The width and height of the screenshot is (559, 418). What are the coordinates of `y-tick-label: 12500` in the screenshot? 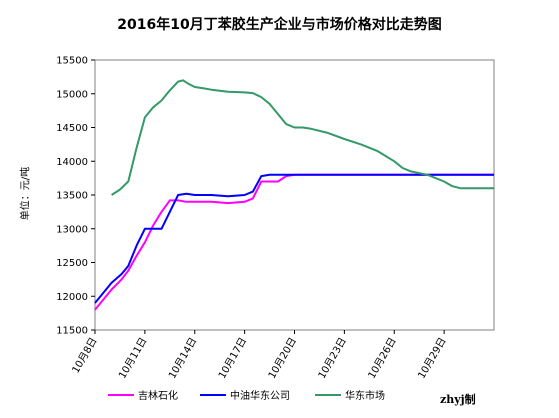 It's located at (72, 263).